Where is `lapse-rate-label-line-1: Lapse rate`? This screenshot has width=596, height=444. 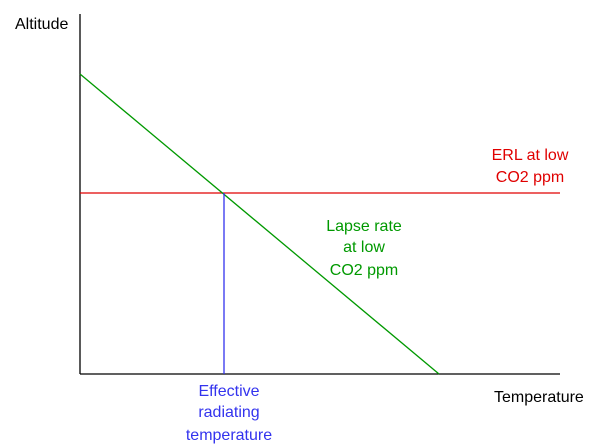 lapse-rate-label-line-1: Lapse rate is located at coordinates (364, 226).